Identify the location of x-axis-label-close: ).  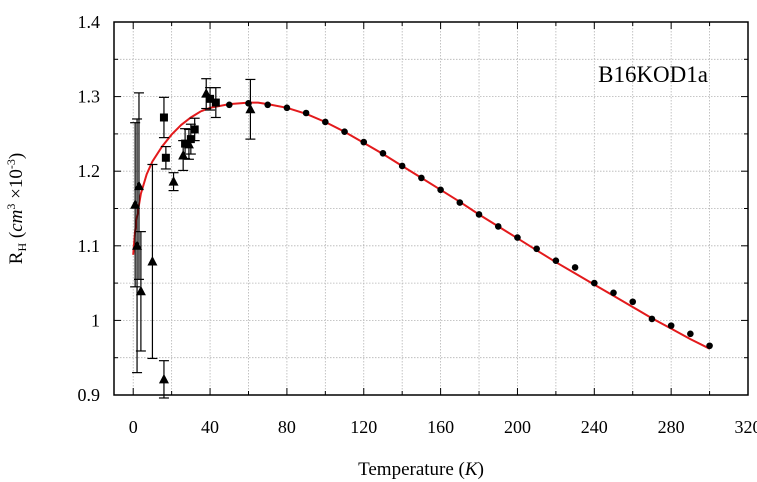
(481, 469).